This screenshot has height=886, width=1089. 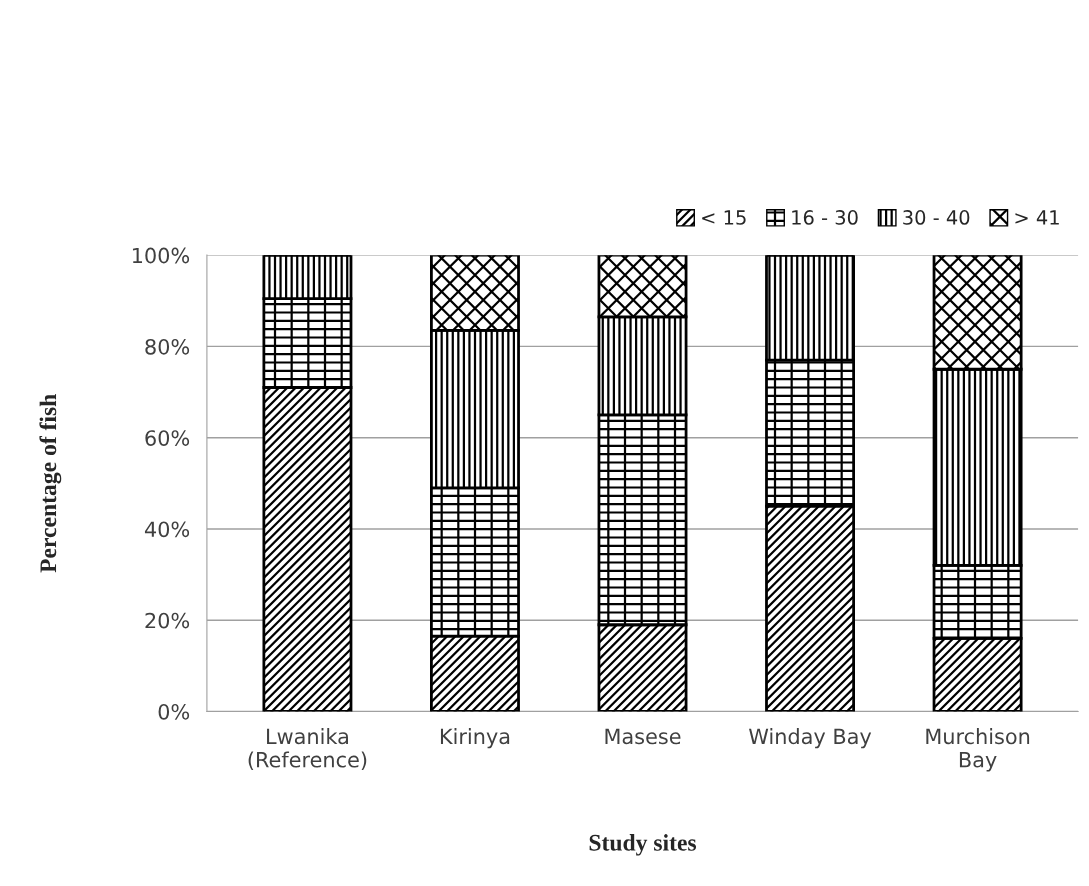 I want to click on legend-label: > 41, so click(x=1037, y=217).